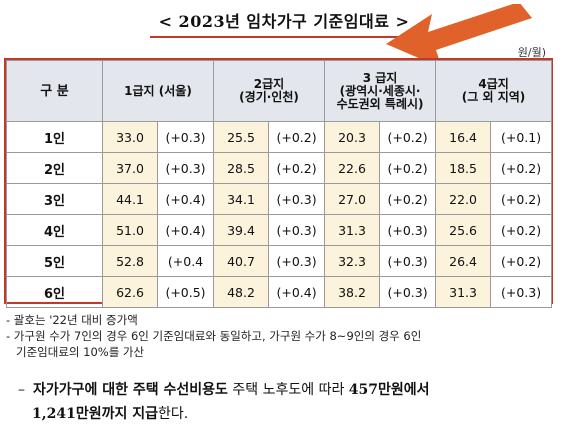  Describe the element at coordinates (463, 137) in the screenshot. I see `rent-value-cell: 16.4` at that location.